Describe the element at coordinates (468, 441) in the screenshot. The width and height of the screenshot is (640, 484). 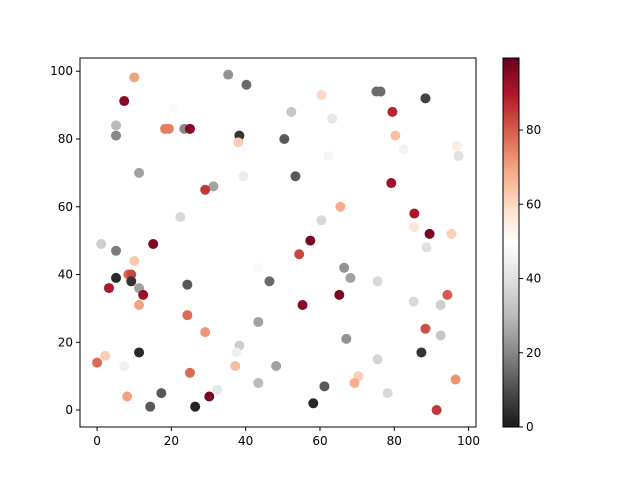
I see `x-tick-label: 100` at that location.